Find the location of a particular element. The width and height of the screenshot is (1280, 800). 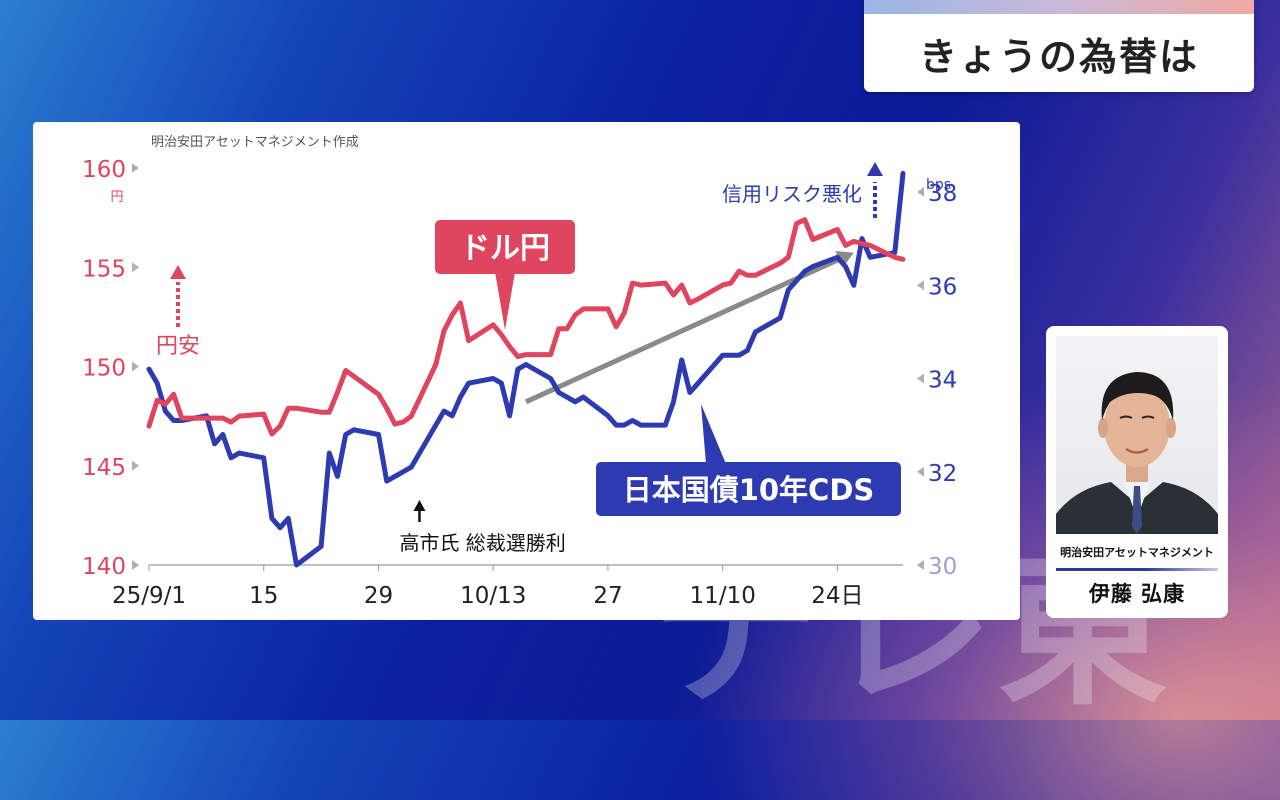

election-label: 高市氏 総裁選勝利 is located at coordinates (482, 543).